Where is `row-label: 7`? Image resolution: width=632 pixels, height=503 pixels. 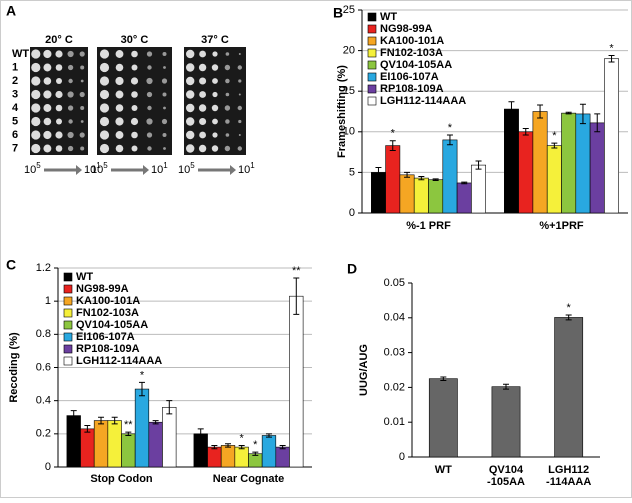 row-label: 7 is located at coordinates (15, 148).